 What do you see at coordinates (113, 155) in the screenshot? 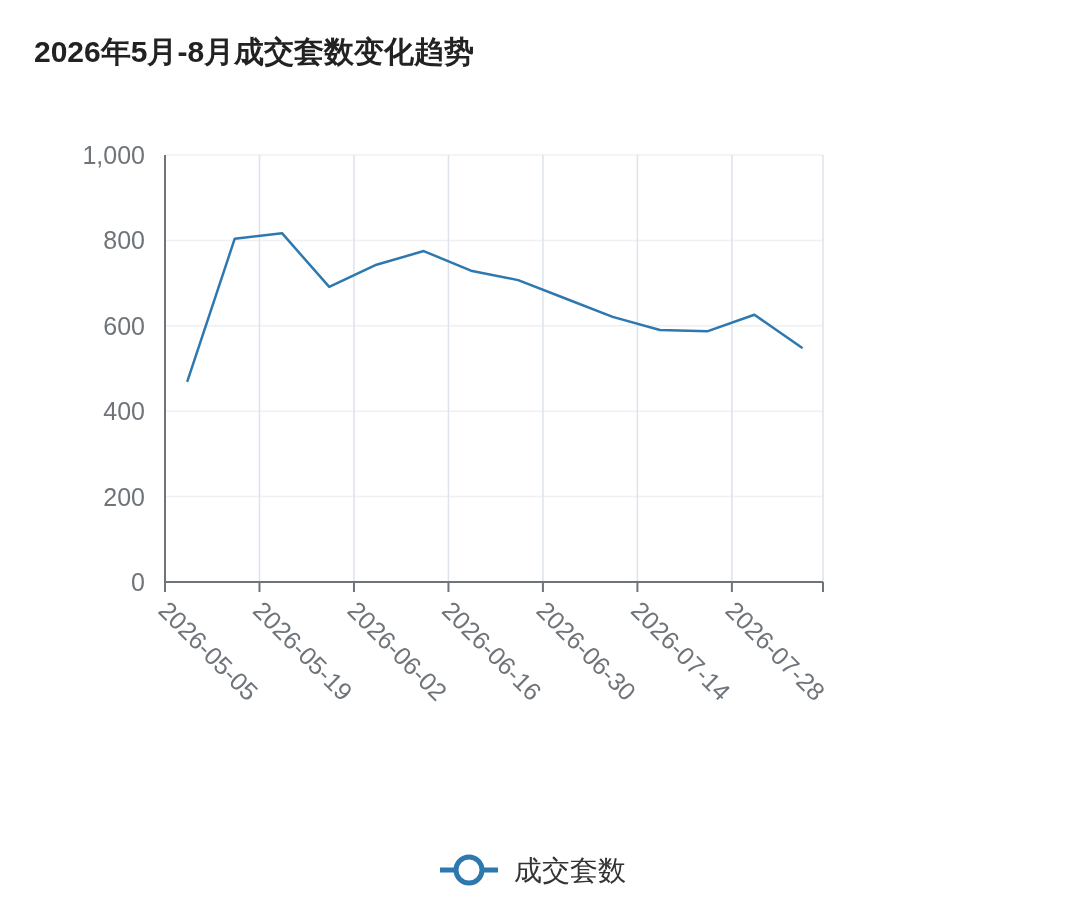
I see `y-tick-label: 1,000` at bounding box center [113, 155].